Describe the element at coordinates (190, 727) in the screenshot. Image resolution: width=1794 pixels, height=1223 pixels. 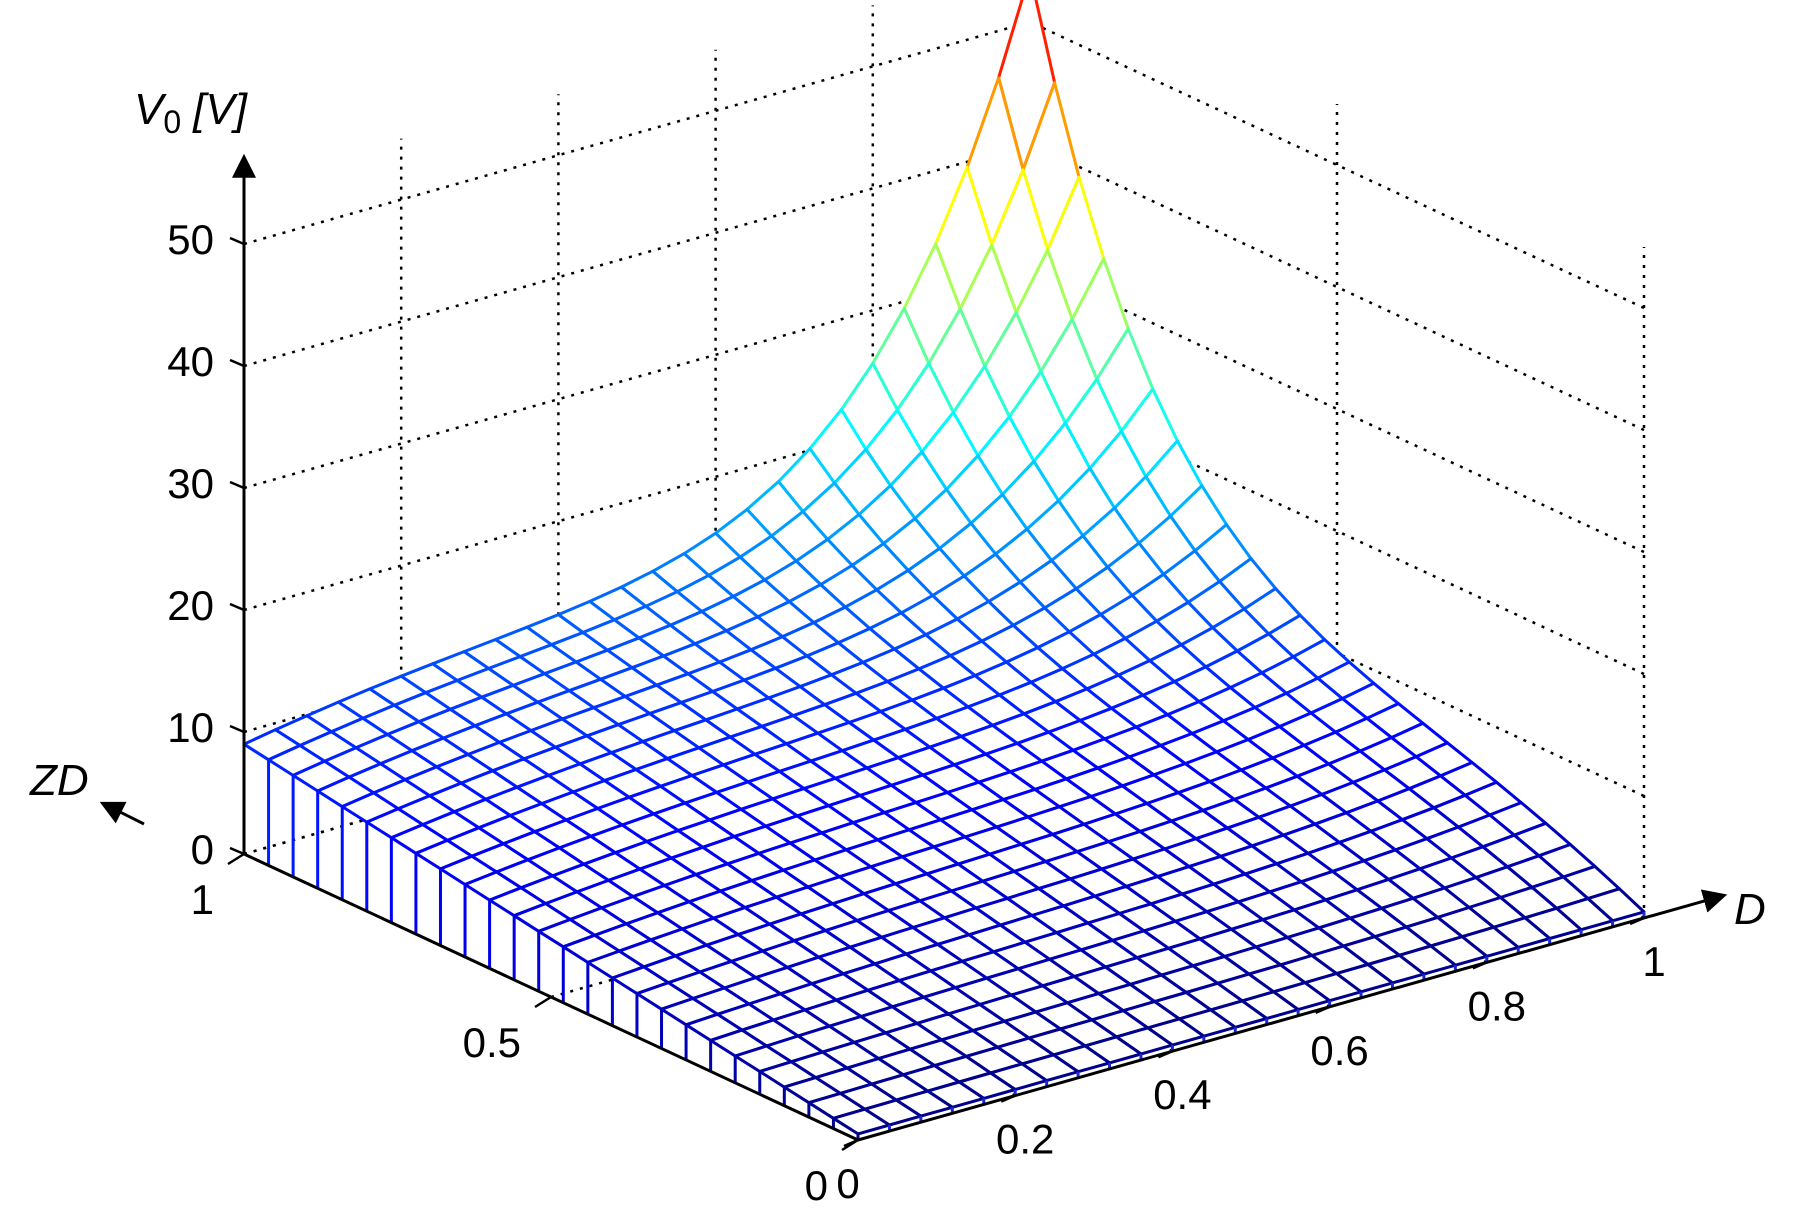
I see `z-tick-label: 10` at that location.